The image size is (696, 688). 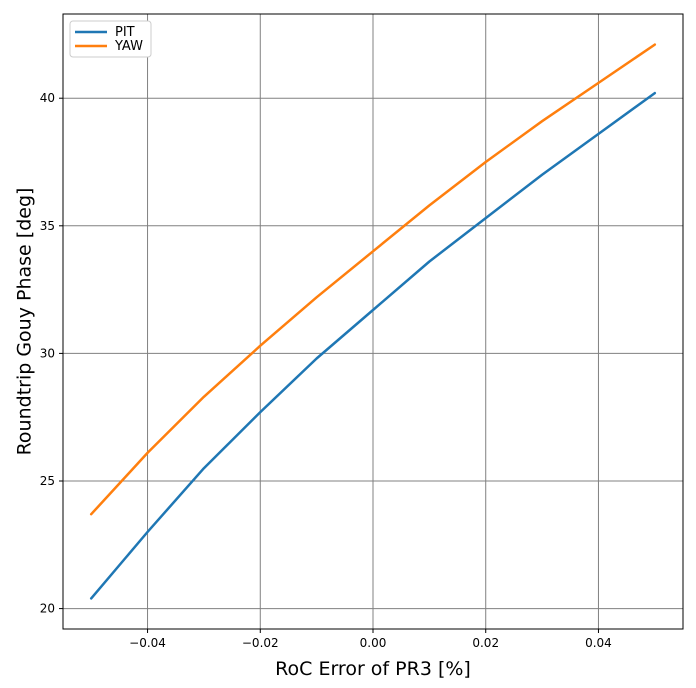 I want to click on x-axis-title: RoC Error of PR3 [%], so click(x=373, y=669).